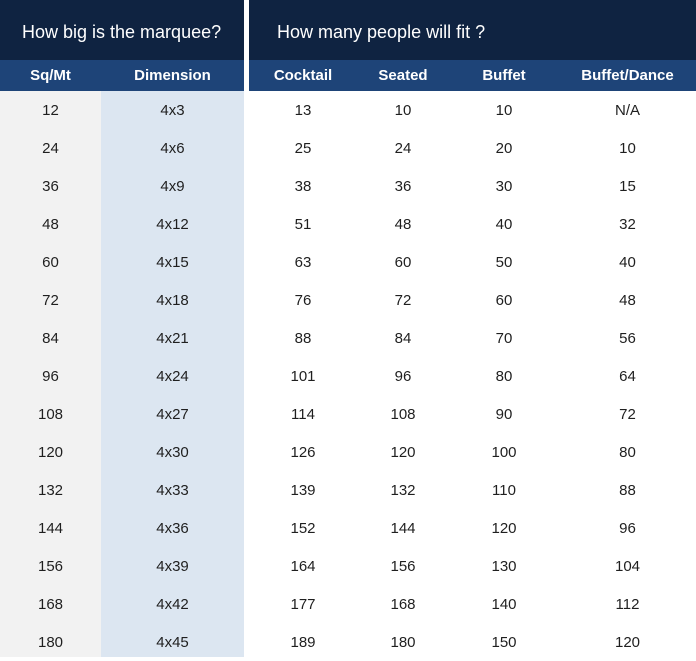 This screenshot has height=661, width=696. What do you see at coordinates (348, 300) in the screenshot?
I see `table-row: 72 4x18 76 72 60 48` at bounding box center [348, 300].